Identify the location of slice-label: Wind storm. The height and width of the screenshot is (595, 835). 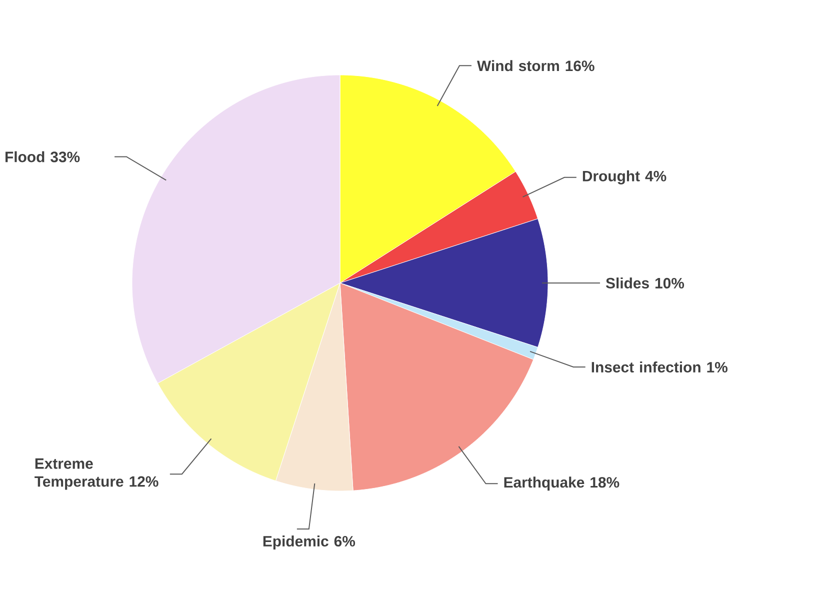
(518, 66).